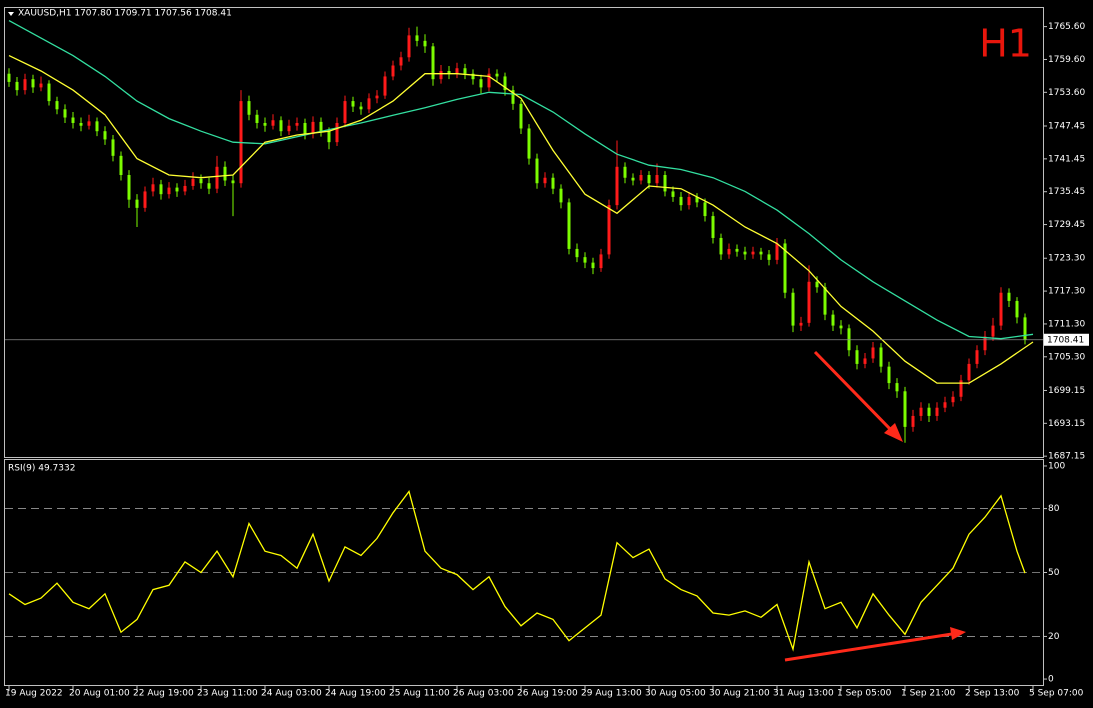  Describe the element at coordinates (1066, 159) in the screenshot. I see `y-tick-label: 1741.45` at that location.